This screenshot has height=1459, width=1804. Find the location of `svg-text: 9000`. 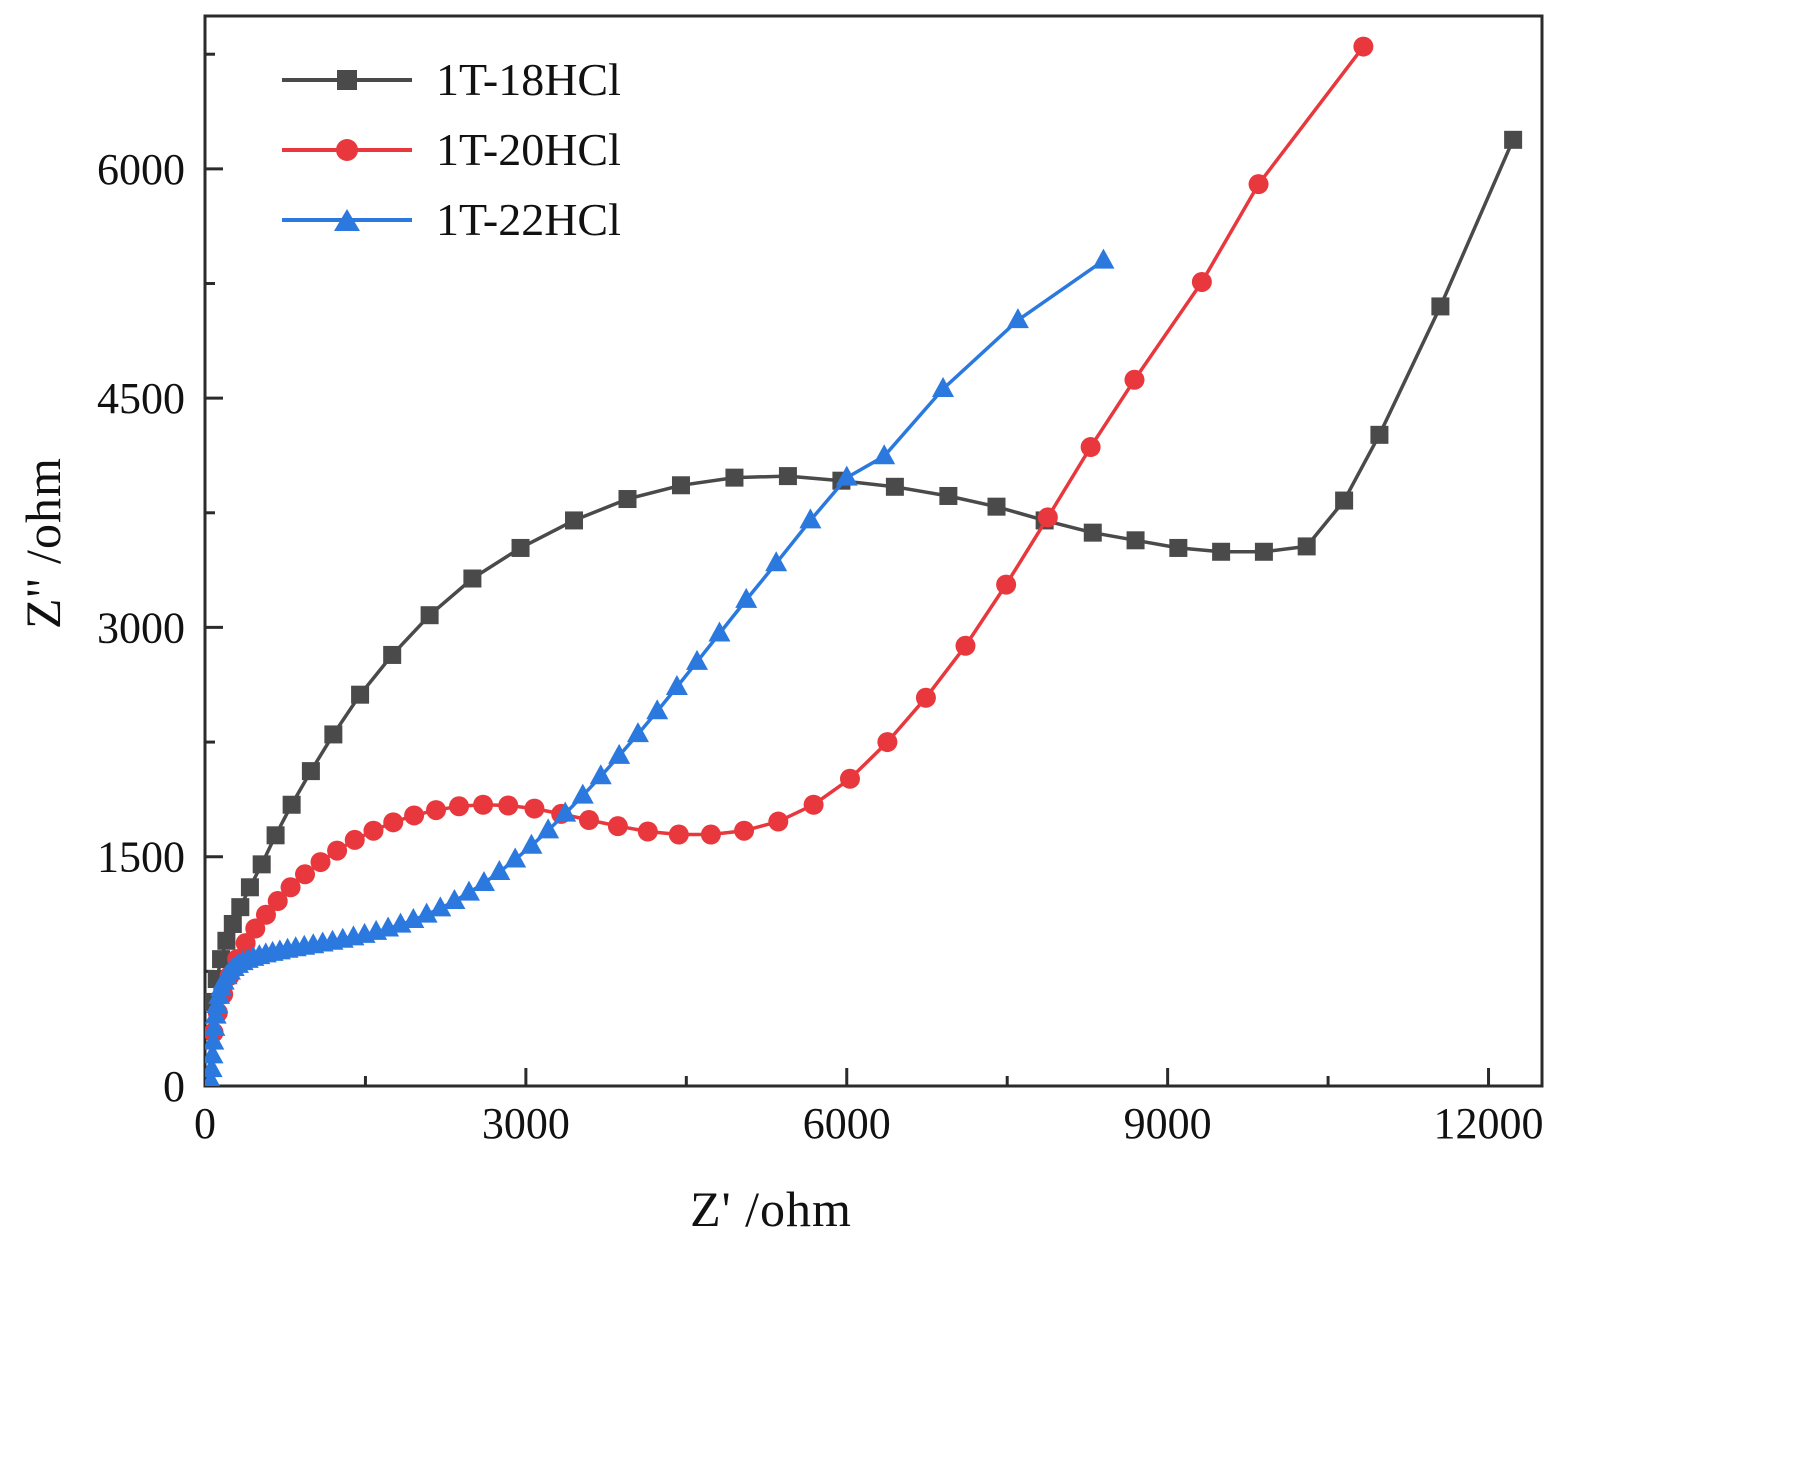

svg-text: 9000 is located at coordinates (1168, 1123).